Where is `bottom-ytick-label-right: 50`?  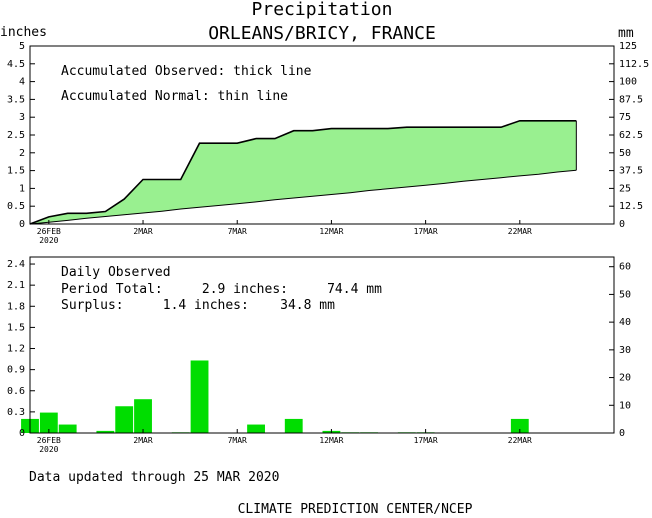 bottom-ytick-label-right: 50 is located at coordinates (625, 294).